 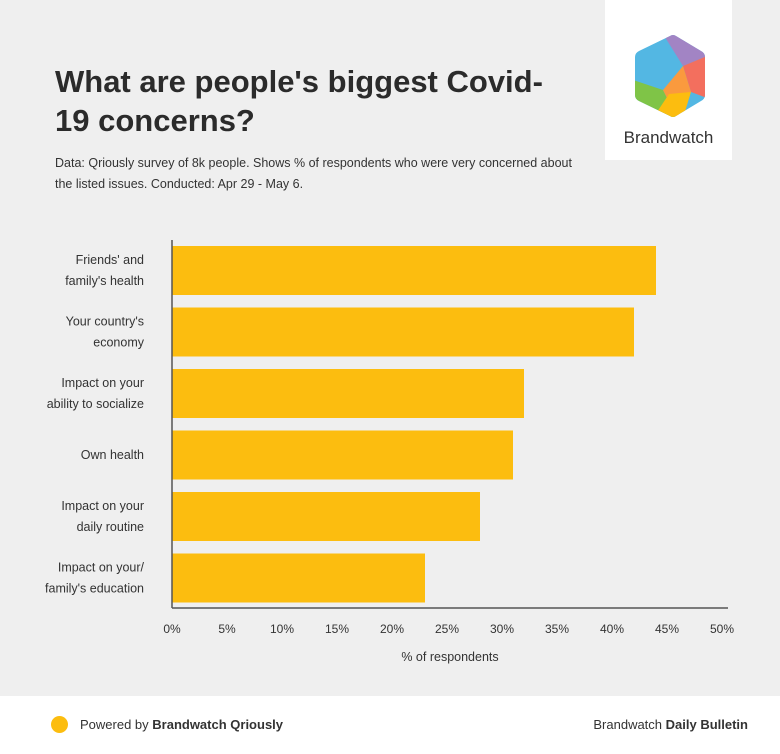 I want to click on x-tick-label-7: 35%, so click(x=557, y=629).